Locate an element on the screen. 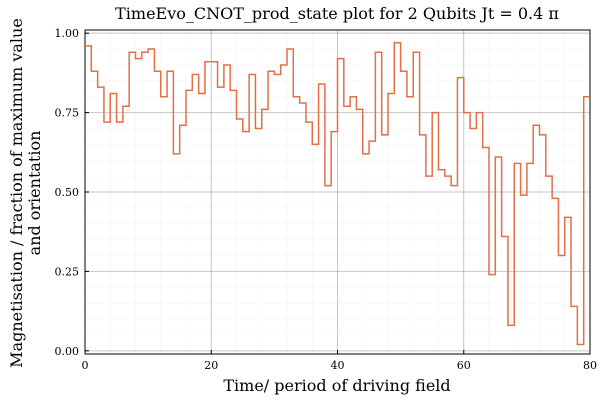 This screenshot has width=600, height=400. y-tick-label: 0.50 is located at coordinates (67, 192).